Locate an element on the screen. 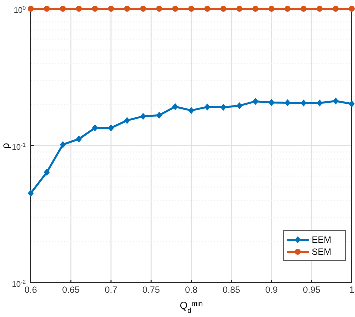 Image resolution: width=355 pixels, height=317 pixels. x-tick-label: 0.9 is located at coordinates (271, 290).